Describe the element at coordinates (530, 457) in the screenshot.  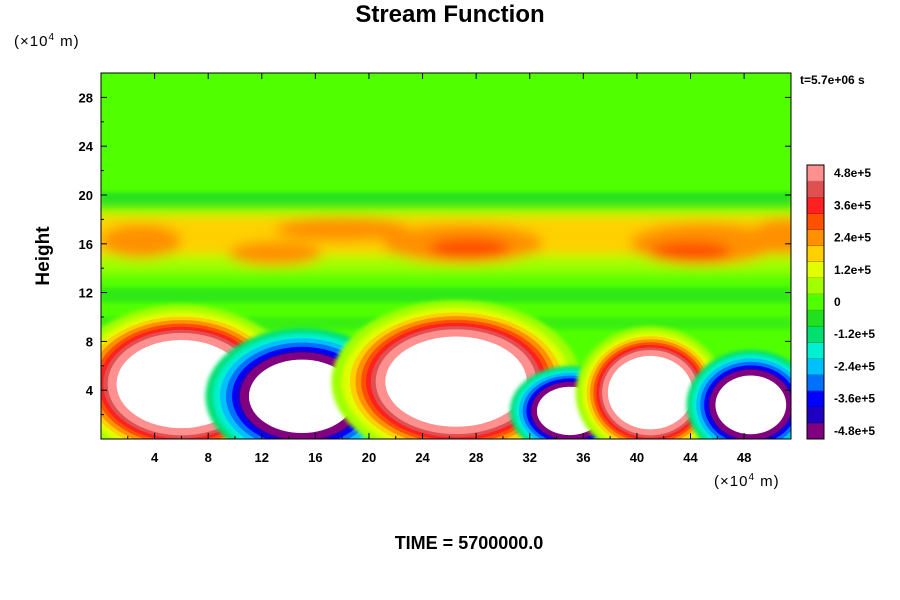
I see `x-tick-label: 32` at that location.